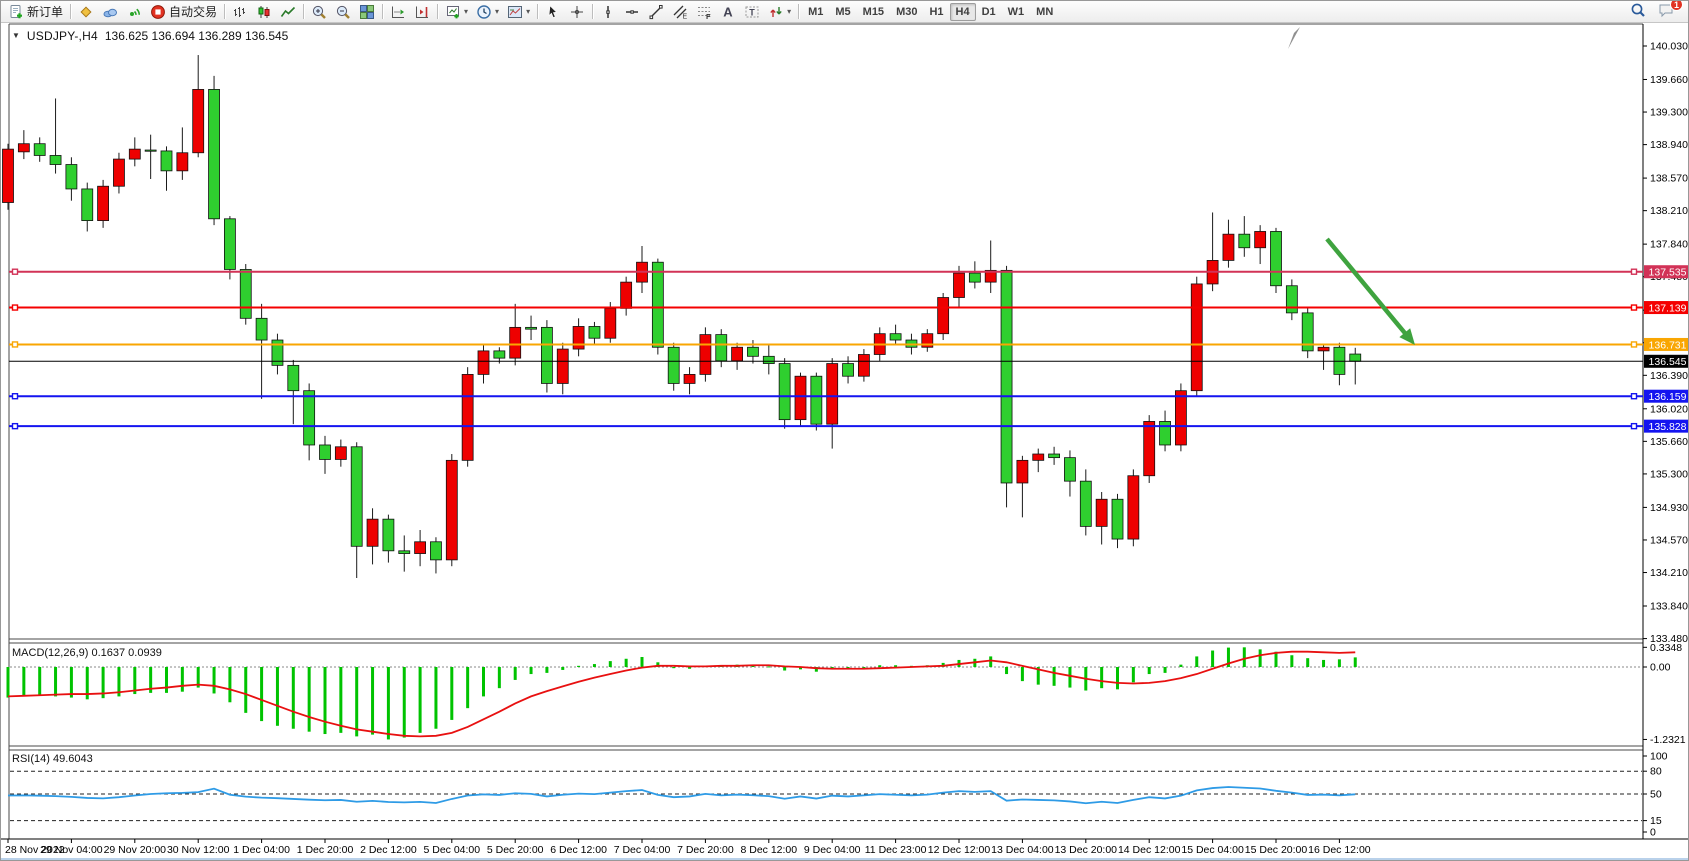 The height and width of the screenshot is (861, 1689). Describe the element at coordinates (962, 11) in the screenshot. I see `timeframe-button-h4: H4` at that location.